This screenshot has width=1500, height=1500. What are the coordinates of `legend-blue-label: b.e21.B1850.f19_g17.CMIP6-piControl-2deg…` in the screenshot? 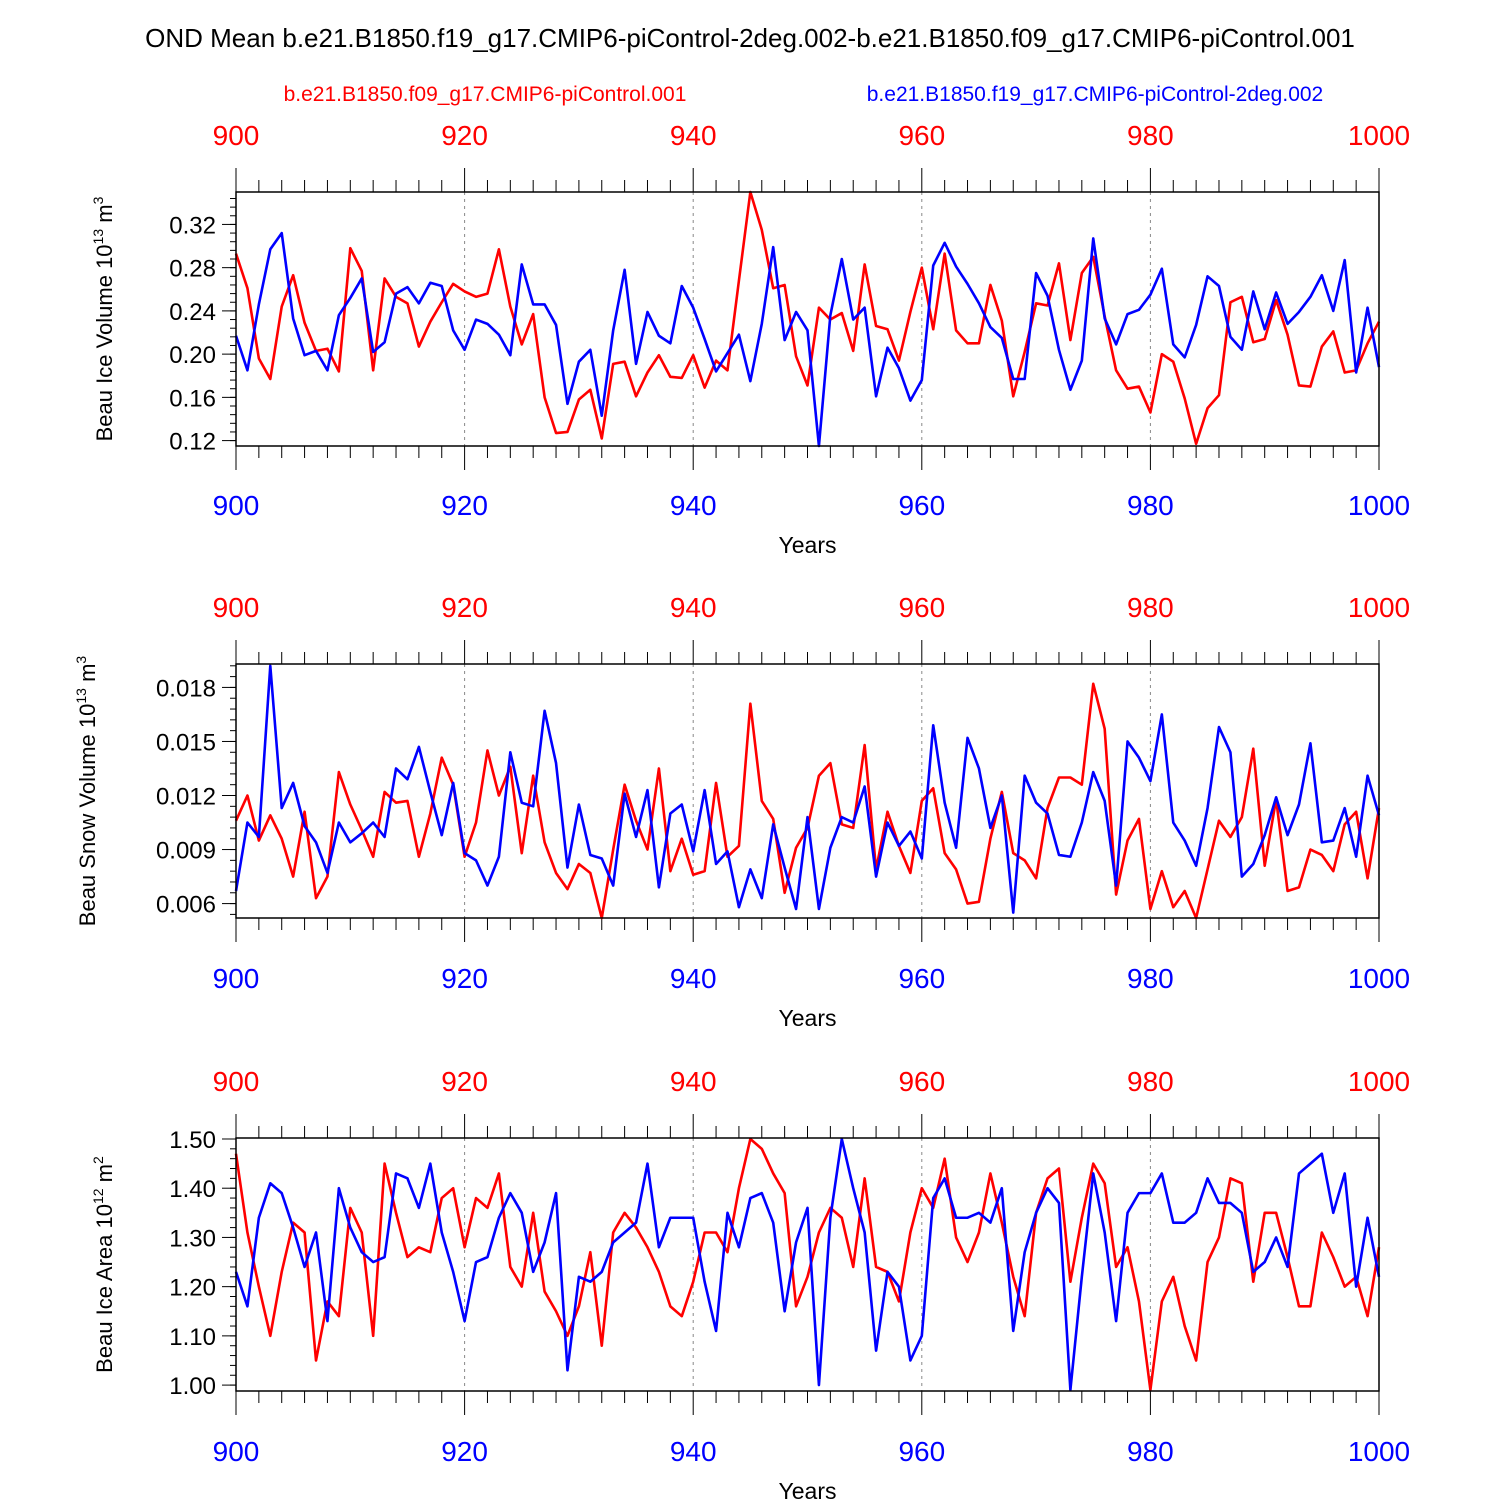 It's located at (1095, 94).